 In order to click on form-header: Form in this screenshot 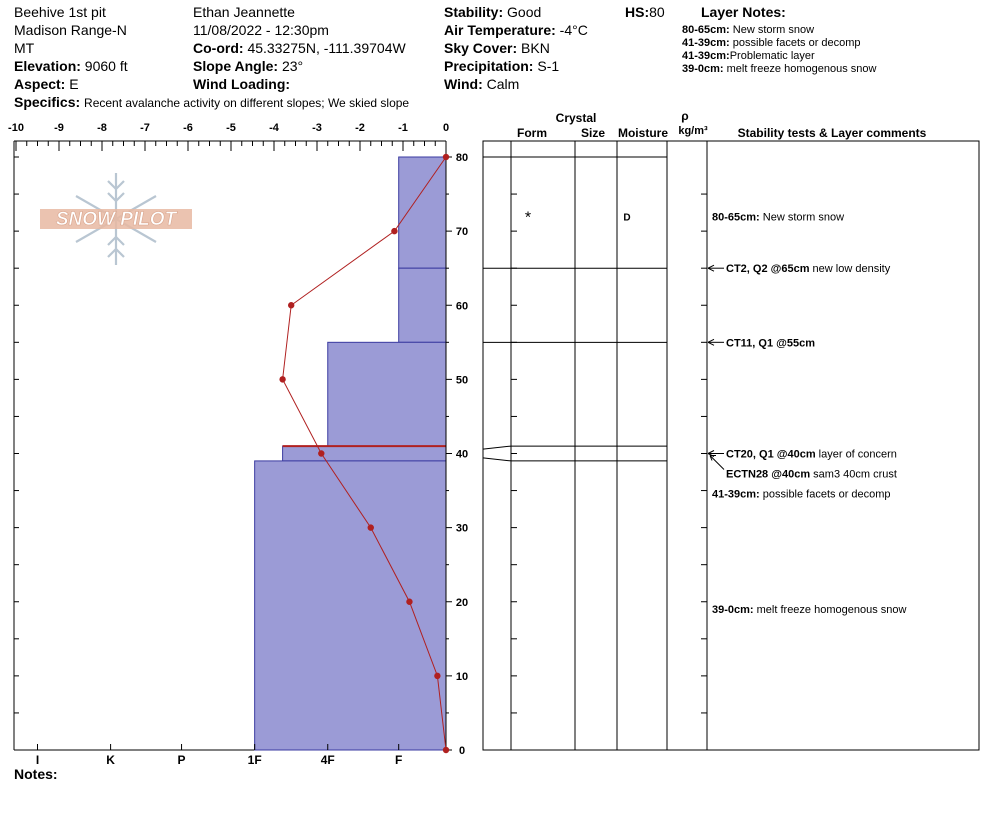, I will do `click(532, 133)`.